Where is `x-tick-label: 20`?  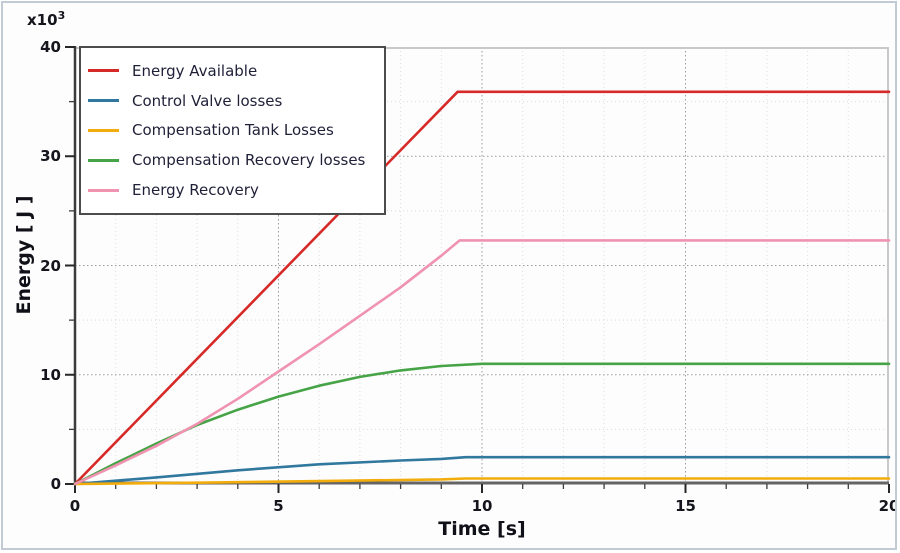 x-tick-label: 20 is located at coordinates (886, 506).